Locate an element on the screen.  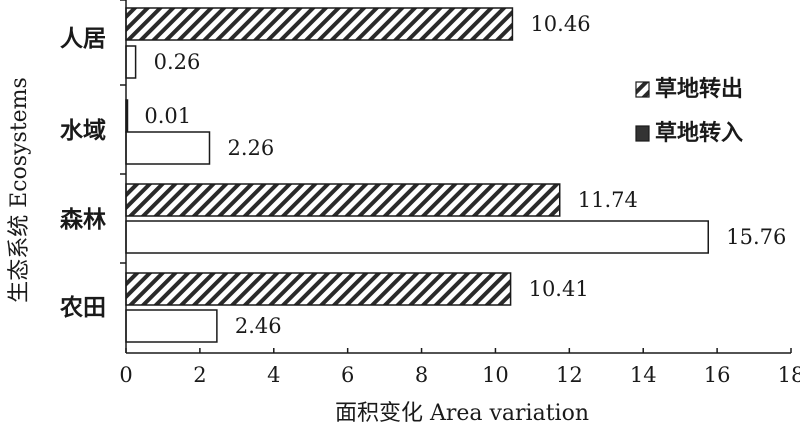
value-label-in-1: 2.26 is located at coordinates (250, 148).